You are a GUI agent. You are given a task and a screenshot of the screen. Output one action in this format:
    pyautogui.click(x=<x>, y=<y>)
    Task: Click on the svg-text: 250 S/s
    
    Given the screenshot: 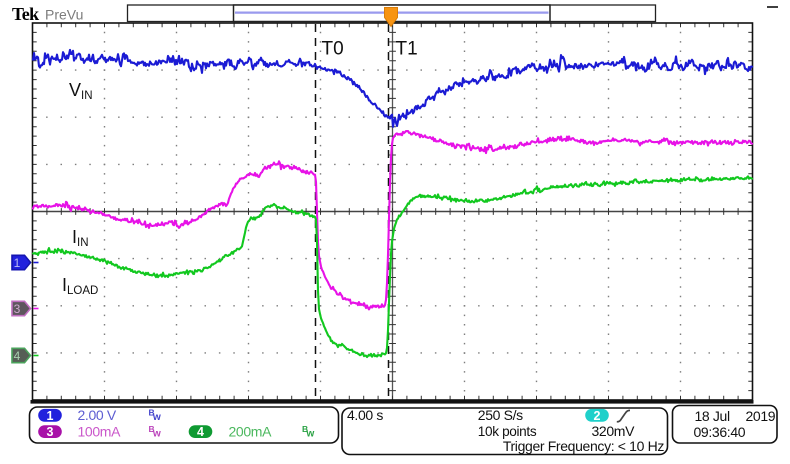 What is the action you would take?
    pyautogui.click(x=500, y=415)
    